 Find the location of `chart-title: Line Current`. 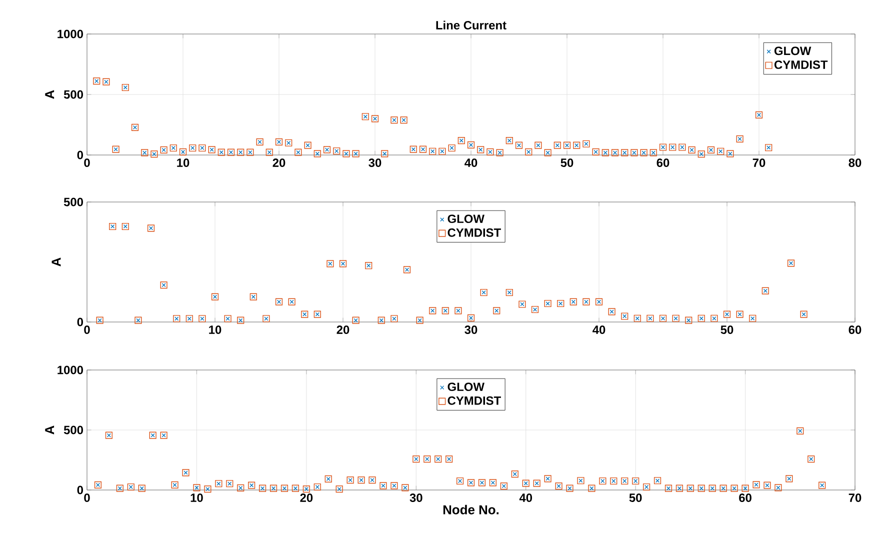

chart-title: Line Current is located at coordinates (471, 25).